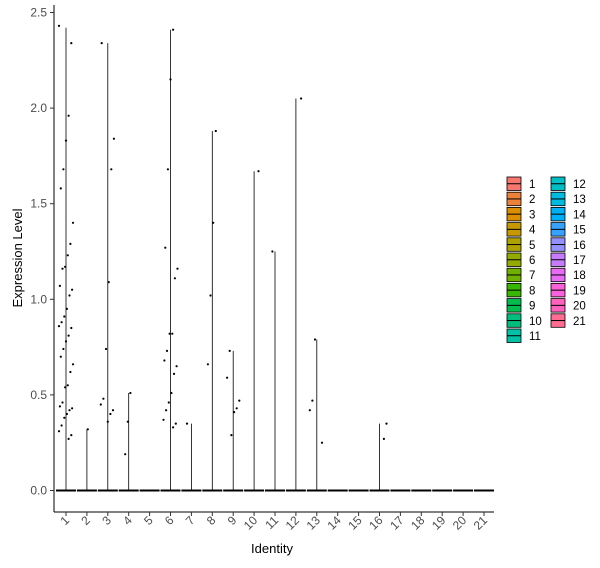 This screenshot has height=568, width=600. What do you see at coordinates (17, 257) in the screenshot?
I see `y-axis-title: Expression Level` at bounding box center [17, 257].